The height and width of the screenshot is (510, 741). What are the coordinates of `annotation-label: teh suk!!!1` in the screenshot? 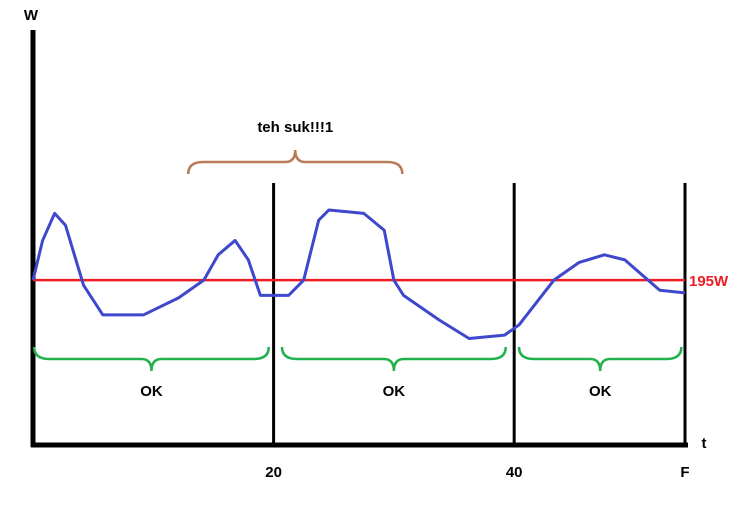 It's located at (295, 127).